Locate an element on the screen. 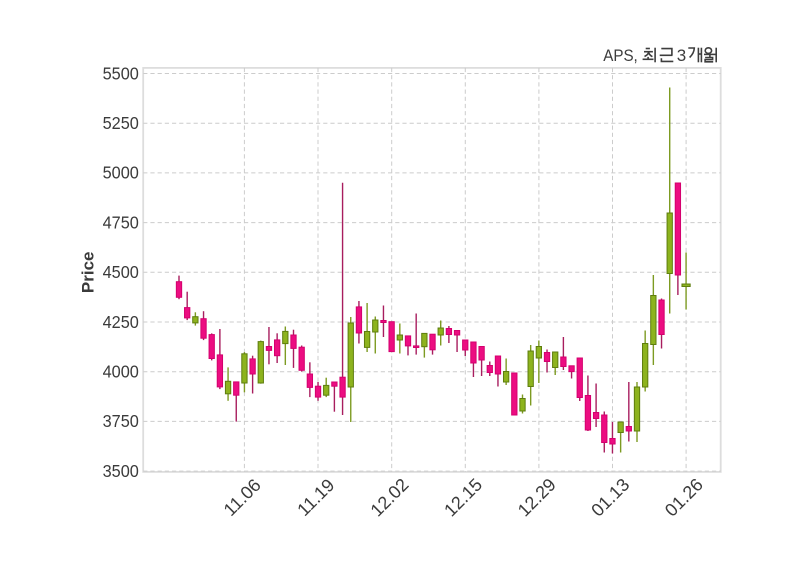 The image size is (800, 575). svg-text: 5500 is located at coordinates (121, 73).